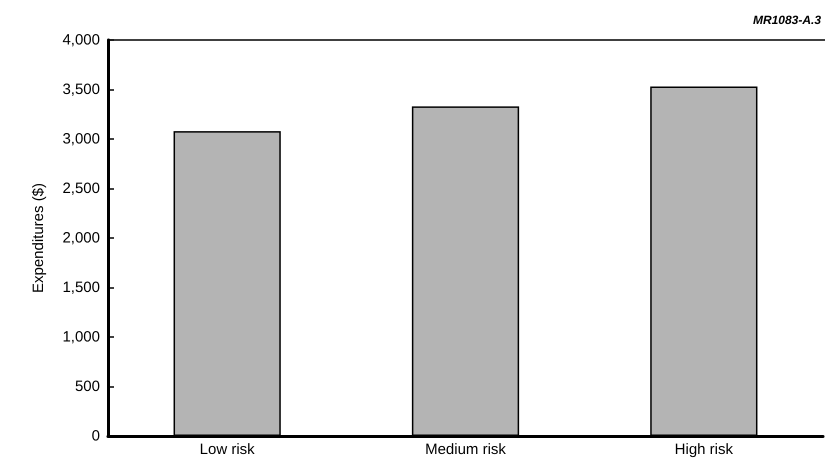 The image size is (833, 474). I want to click on text: MR1083-A.3, so click(787, 20).